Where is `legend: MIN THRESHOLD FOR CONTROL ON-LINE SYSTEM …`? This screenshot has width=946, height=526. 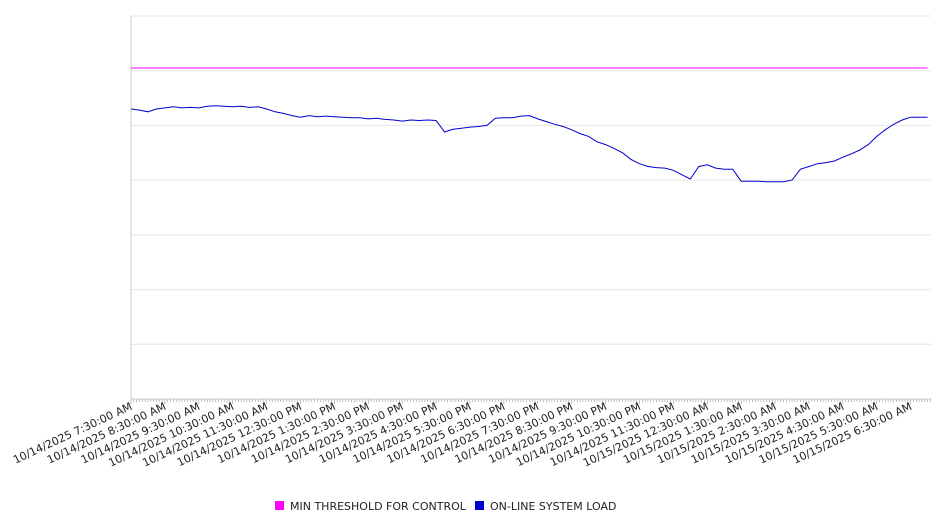 legend: MIN THRESHOLD FOR CONTROL ON-LINE SYSTEM … is located at coordinates (445, 506).